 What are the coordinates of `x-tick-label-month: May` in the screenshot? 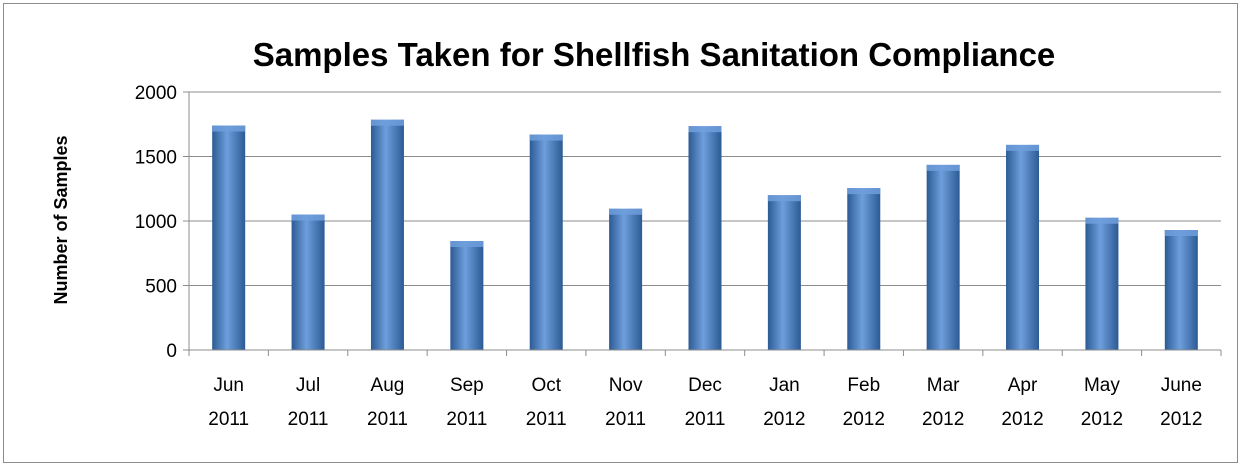 It's located at (1102, 385).